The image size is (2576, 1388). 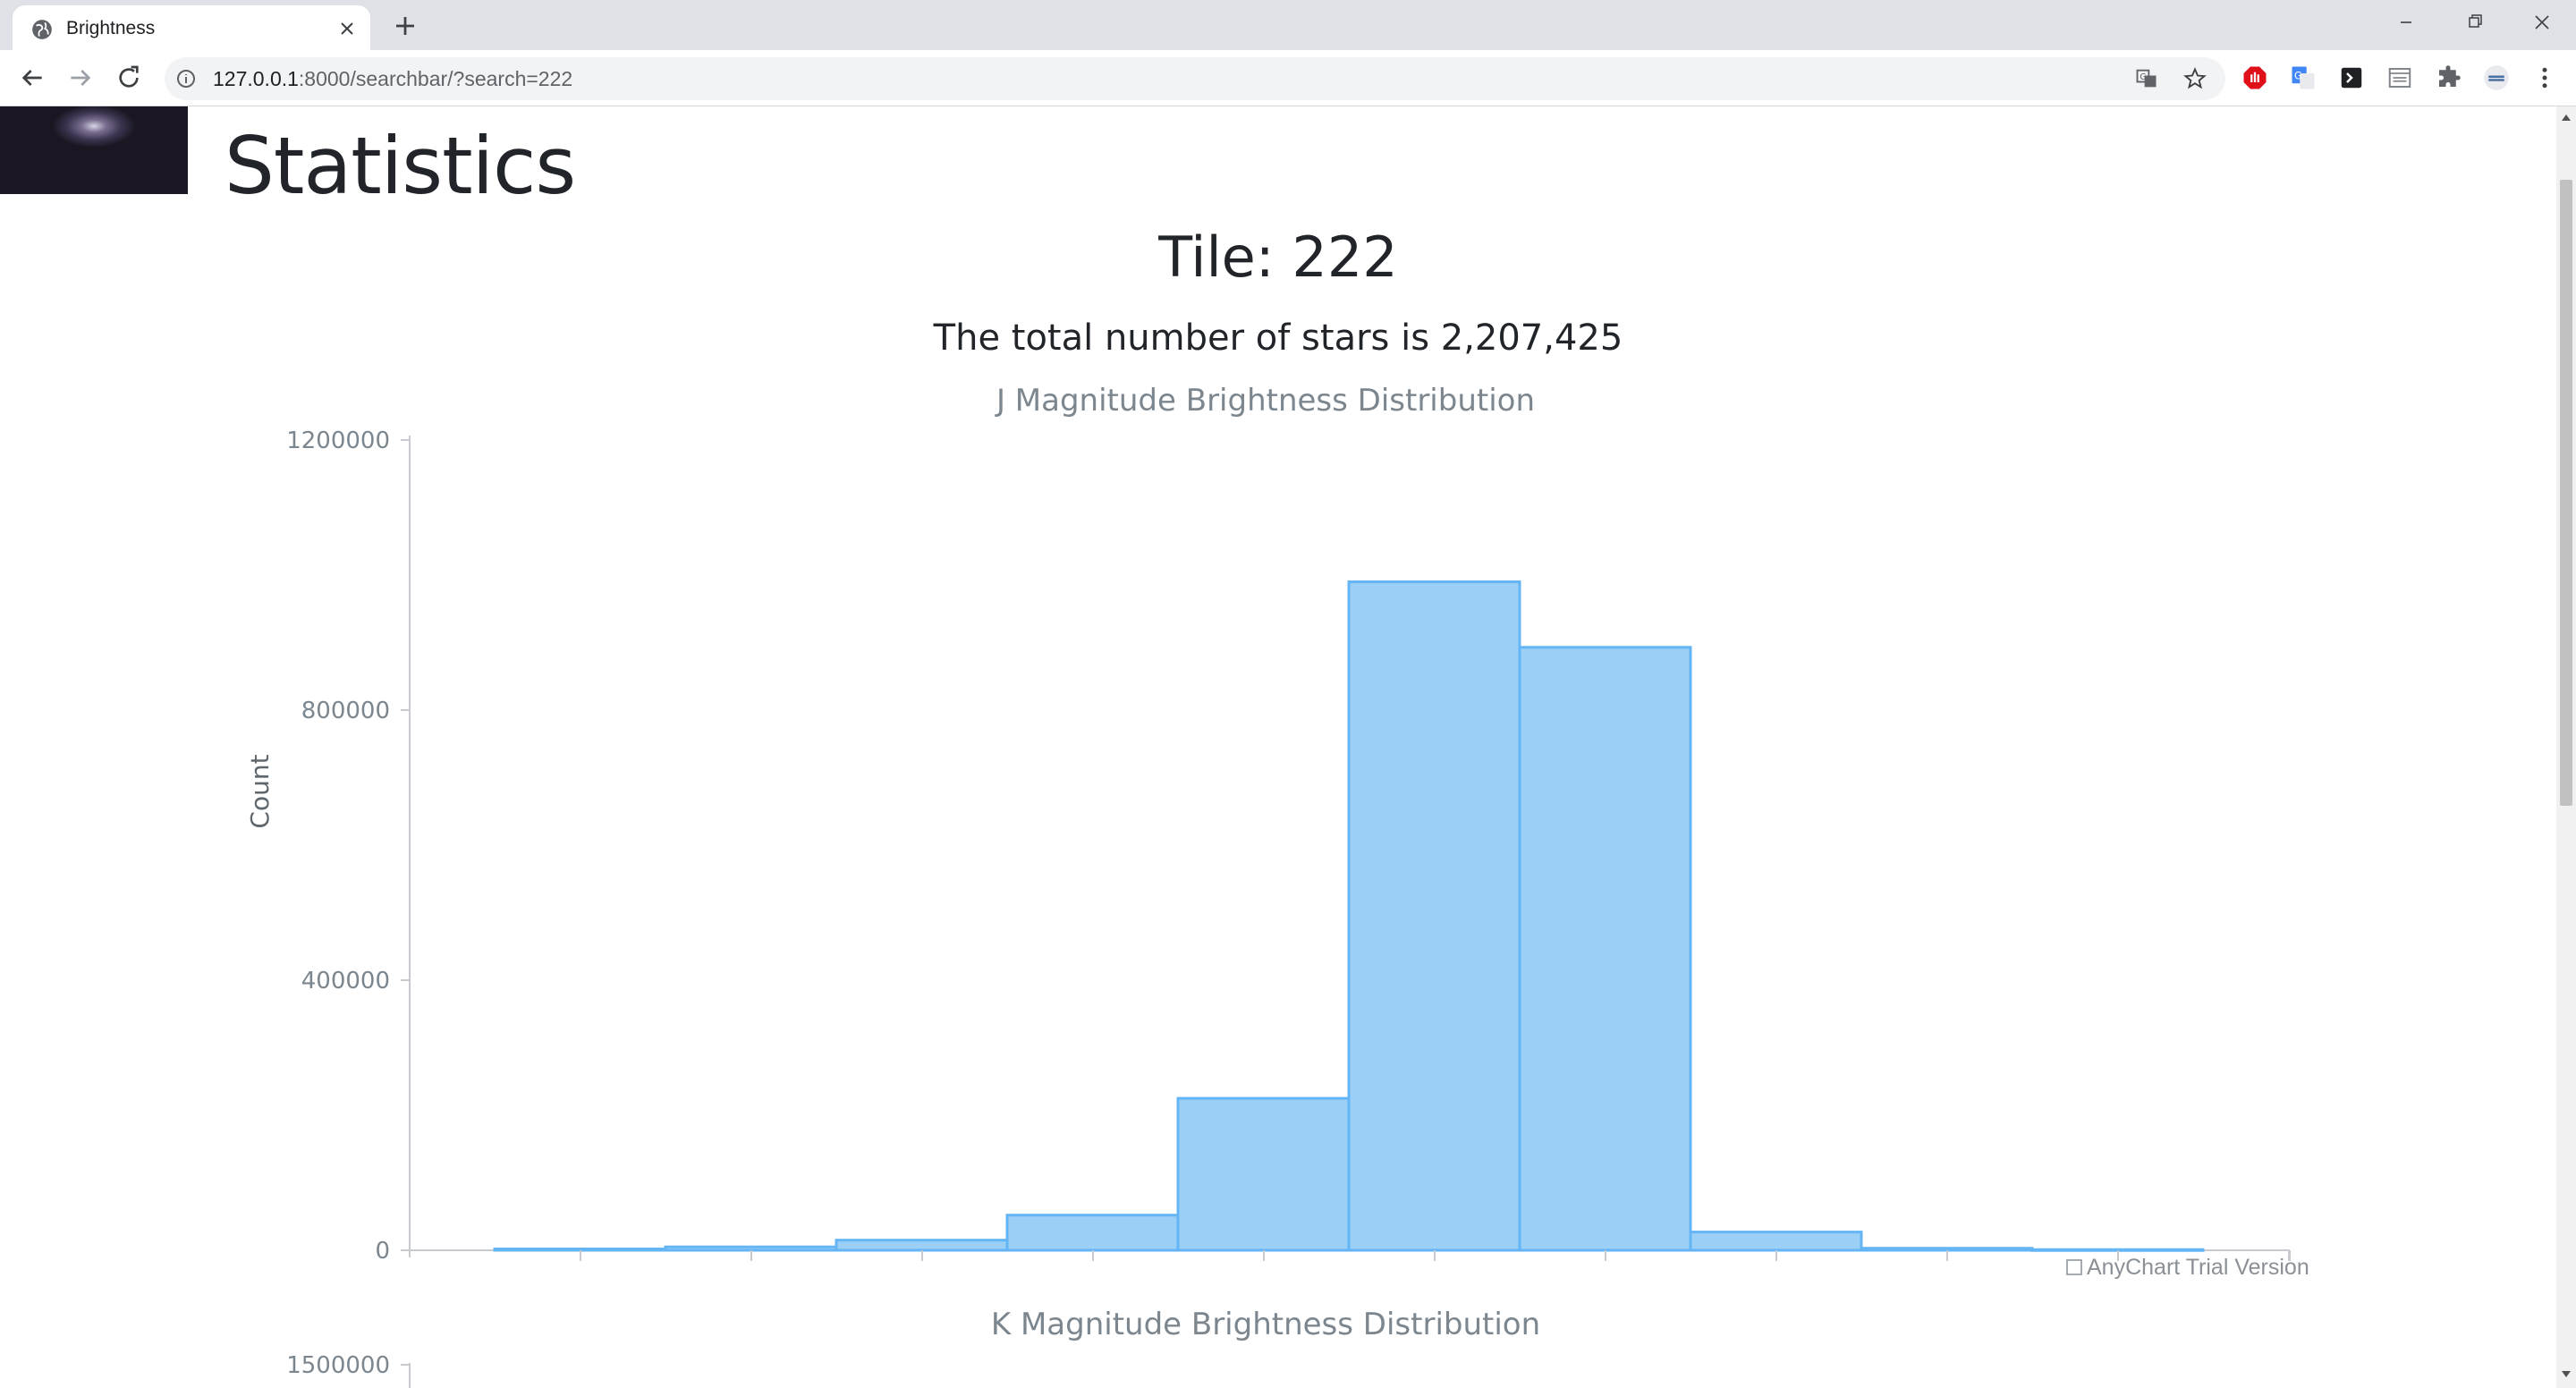 What do you see at coordinates (111, 28) in the screenshot?
I see `tab-title: Brightness` at bounding box center [111, 28].